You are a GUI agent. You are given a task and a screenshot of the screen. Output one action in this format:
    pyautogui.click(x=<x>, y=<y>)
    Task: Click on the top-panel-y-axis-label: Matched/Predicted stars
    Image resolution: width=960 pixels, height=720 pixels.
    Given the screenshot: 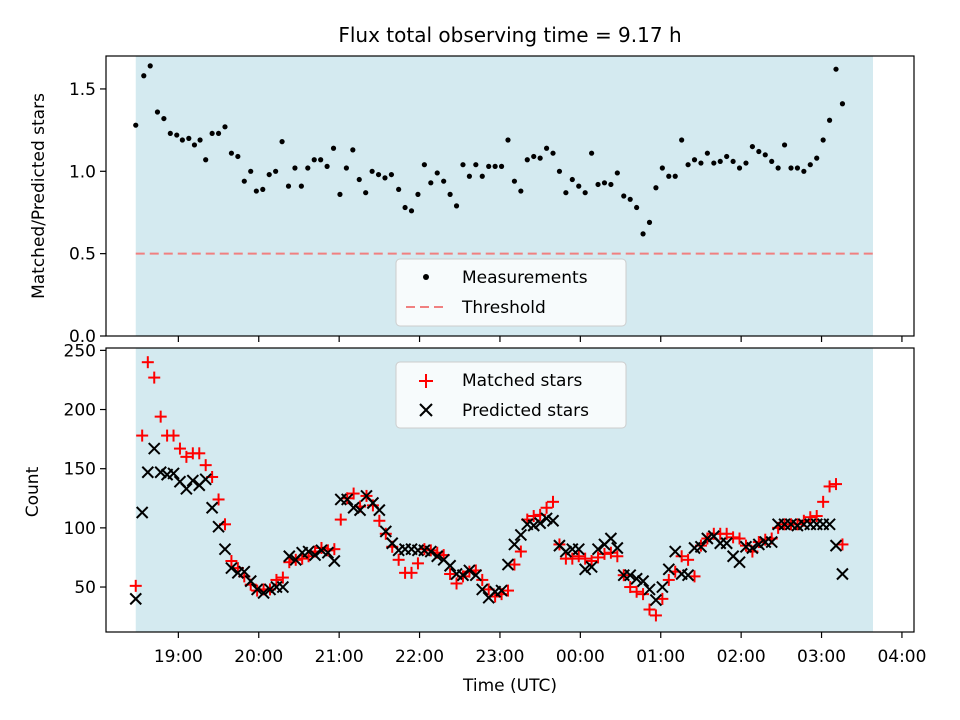 What is the action you would take?
    pyautogui.click(x=39, y=196)
    